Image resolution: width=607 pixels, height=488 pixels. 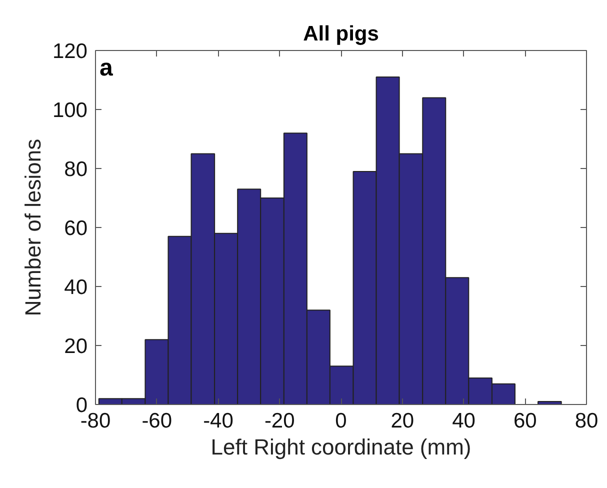 I want to click on x-tick-label: -40, so click(x=218, y=421).